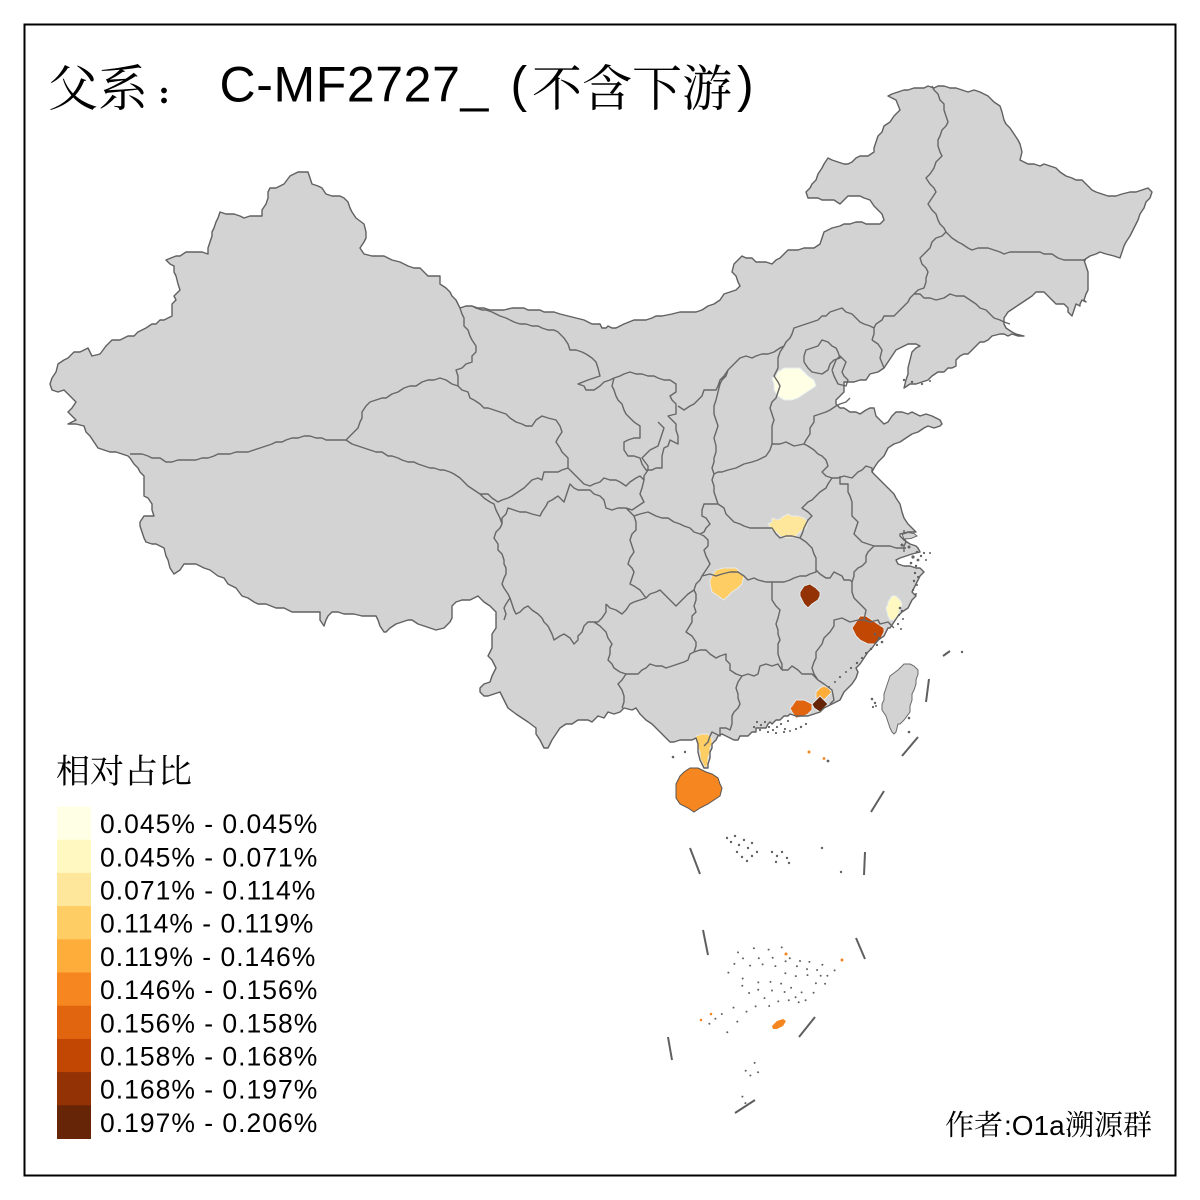 The height and width of the screenshot is (1200, 1200). I want to click on svg-text: 0.045% - 0.045%, so click(209, 824).